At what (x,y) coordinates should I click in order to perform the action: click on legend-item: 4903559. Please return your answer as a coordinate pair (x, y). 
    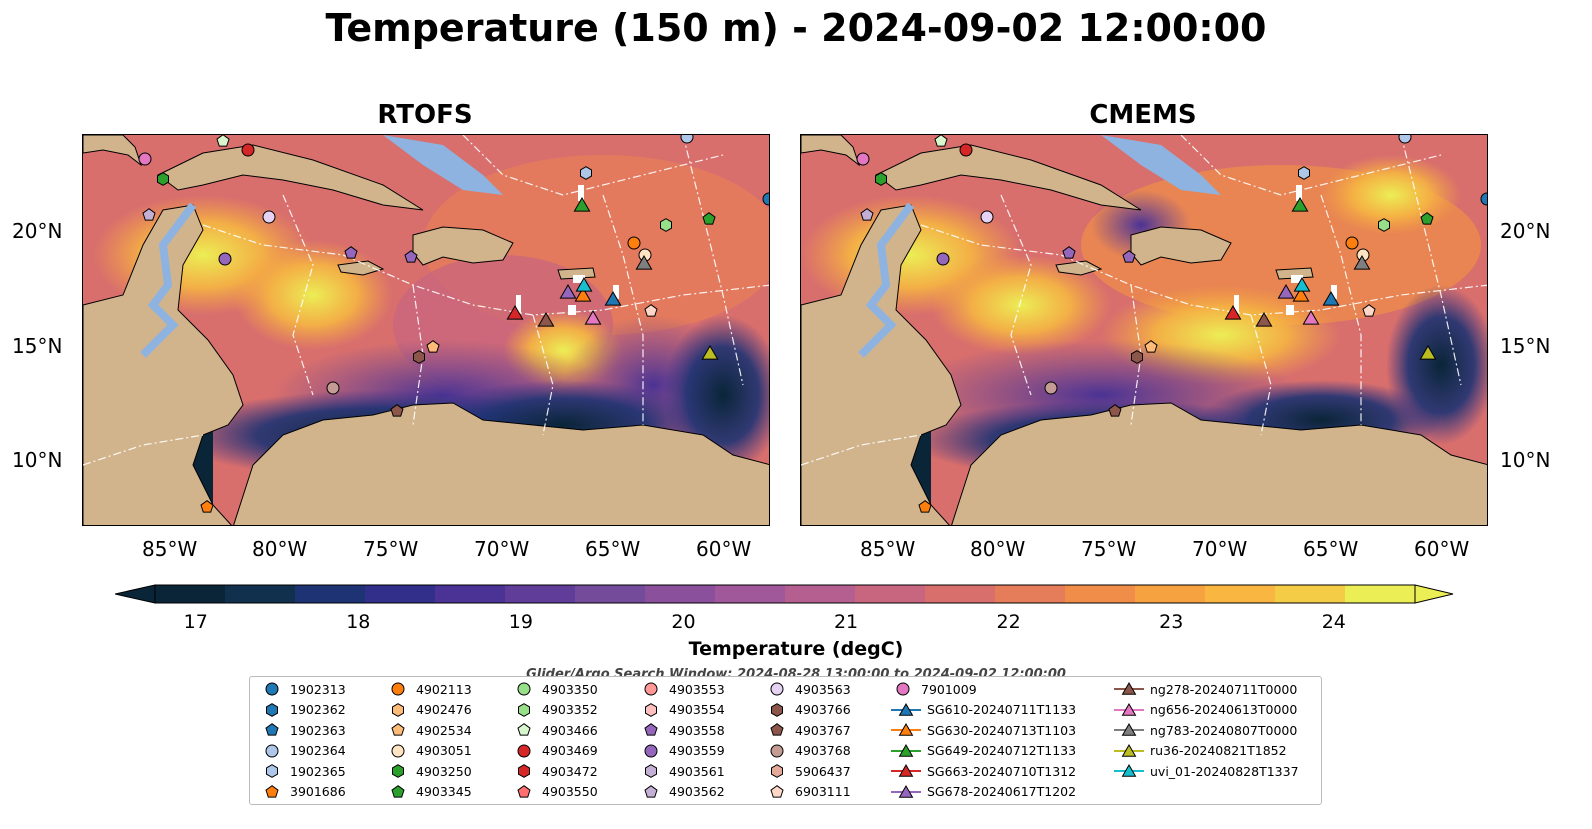
    Looking at the image, I should click on (682, 751).